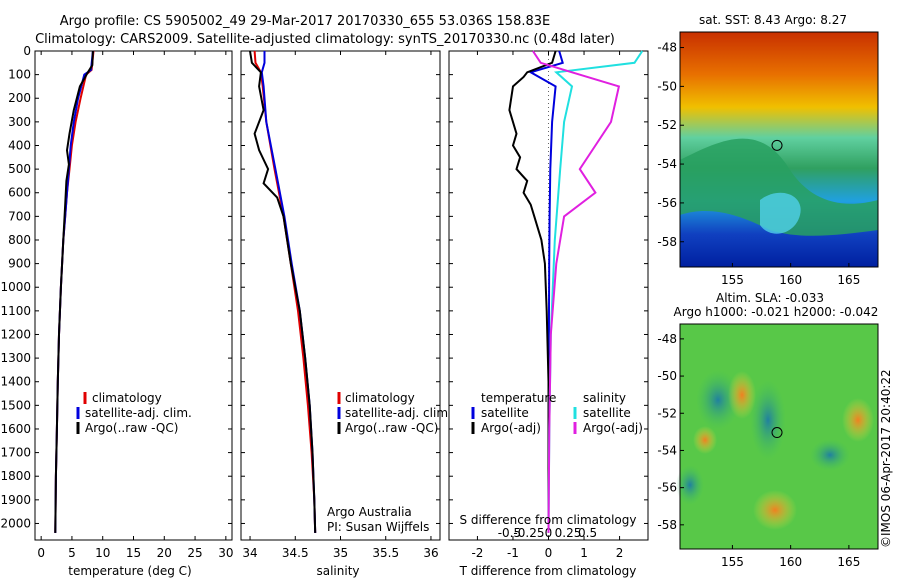 The image size is (900, 580). I want to click on x-tick-label: 20, so click(164, 553).